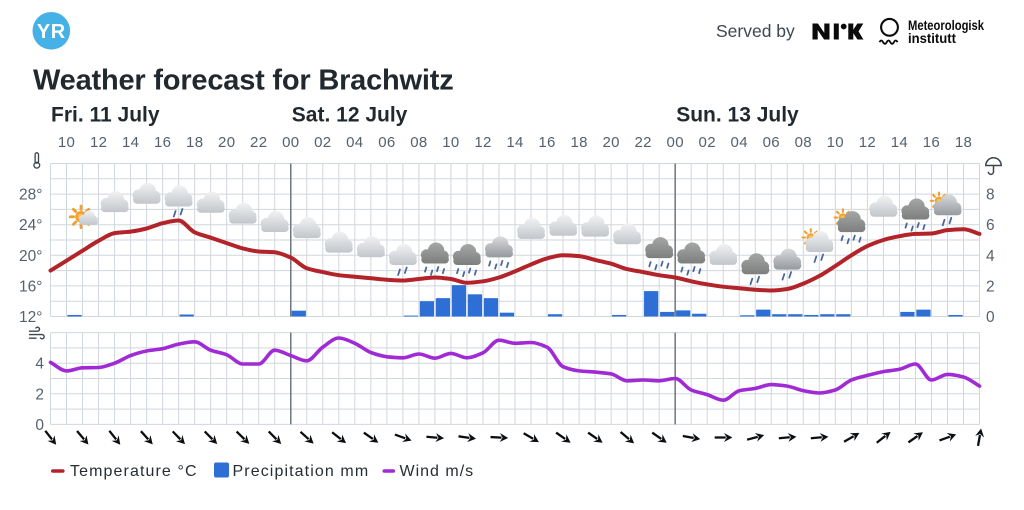 Image resolution: width=1024 pixels, height=510 pixels. What do you see at coordinates (134, 471) in the screenshot?
I see `svg-text: Temperature °C` at bounding box center [134, 471].